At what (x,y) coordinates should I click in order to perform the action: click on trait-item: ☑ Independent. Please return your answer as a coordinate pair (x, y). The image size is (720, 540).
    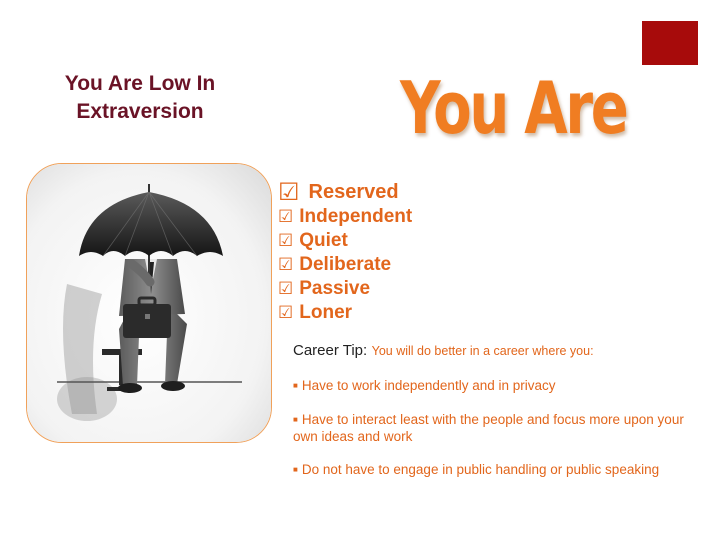
    Looking at the image, I should click on (345, 217).